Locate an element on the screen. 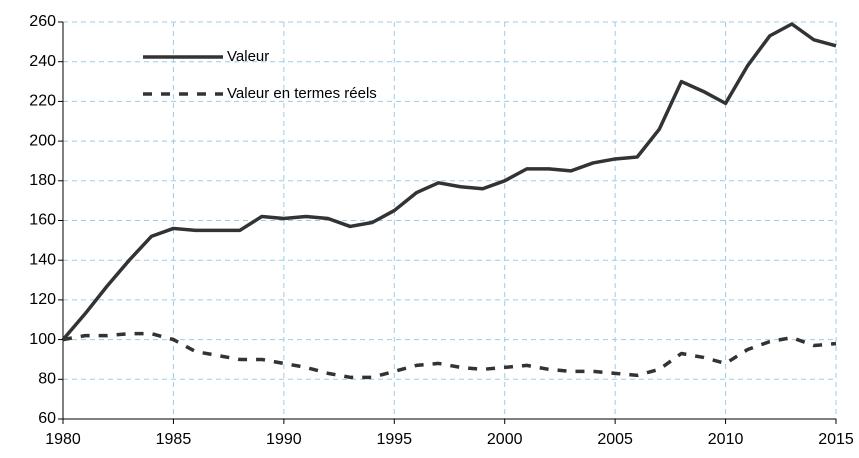  y-tick-label: 120 is located at coordinates (42, 299).